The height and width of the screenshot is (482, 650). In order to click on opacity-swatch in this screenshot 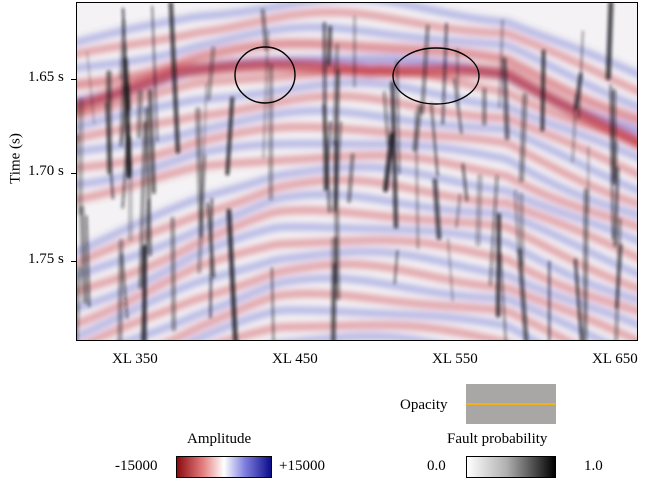, I will do `click(511, 404)`.